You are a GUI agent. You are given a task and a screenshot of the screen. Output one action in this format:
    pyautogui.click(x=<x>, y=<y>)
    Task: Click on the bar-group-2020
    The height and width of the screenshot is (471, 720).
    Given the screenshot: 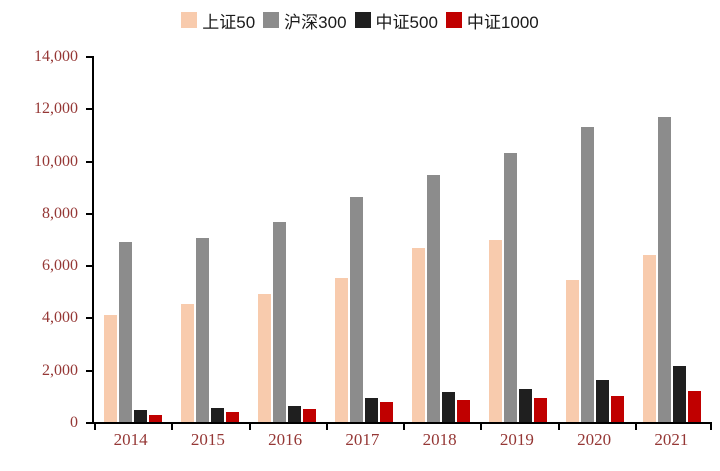 What is the action you would take?
    pyautogui.click(x=594, y=239)
    